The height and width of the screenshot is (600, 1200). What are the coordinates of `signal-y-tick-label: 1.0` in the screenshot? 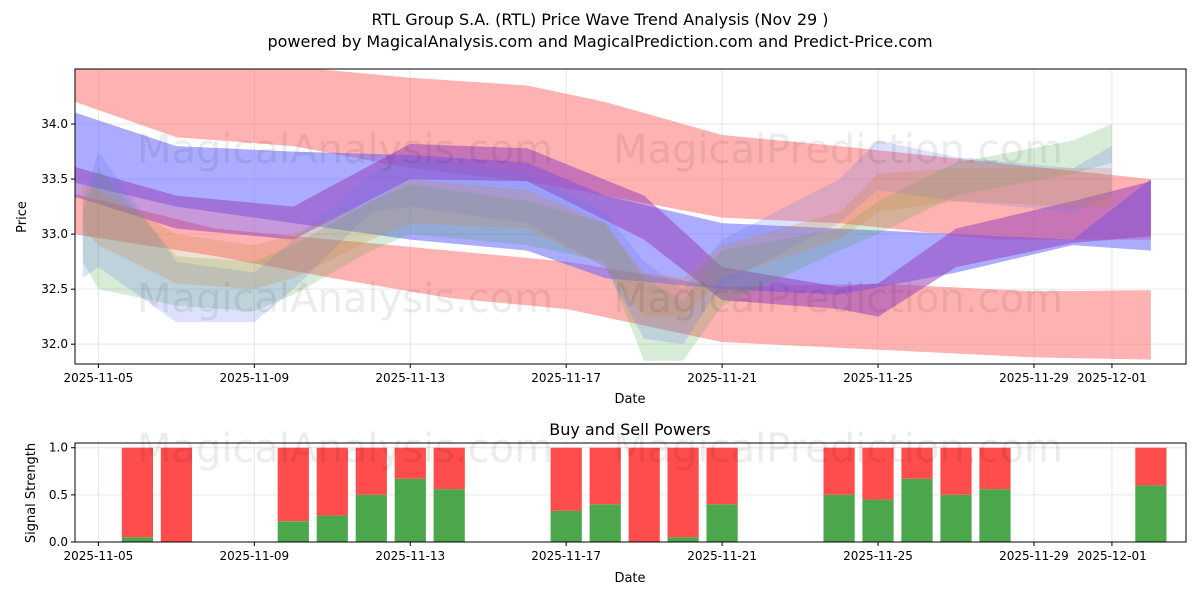 It's located at (58, 448).